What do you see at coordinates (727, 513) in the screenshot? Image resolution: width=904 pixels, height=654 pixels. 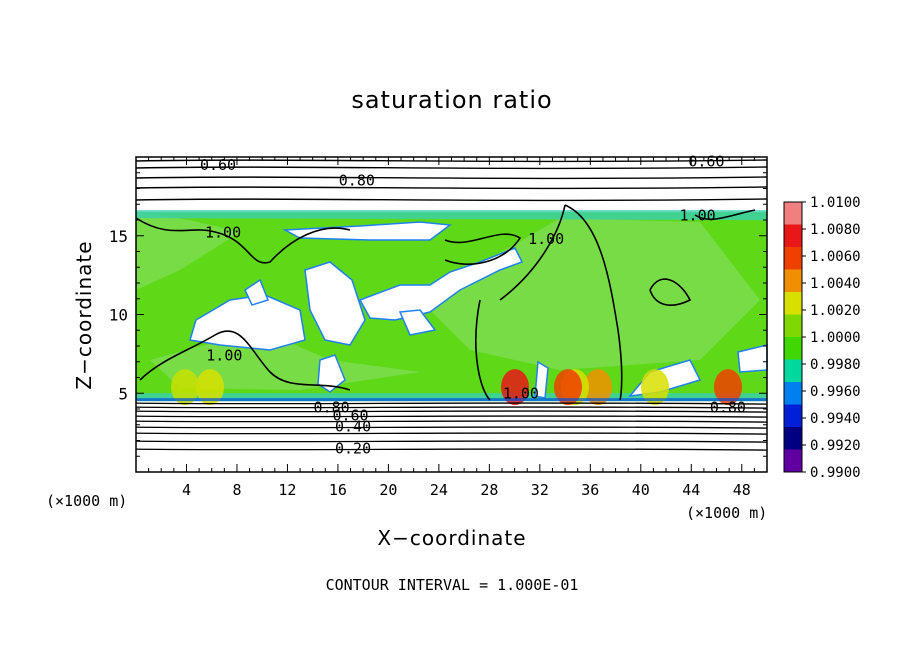 I see `x-unit-label: (×1000 m)` at bounding box center [727, 513].